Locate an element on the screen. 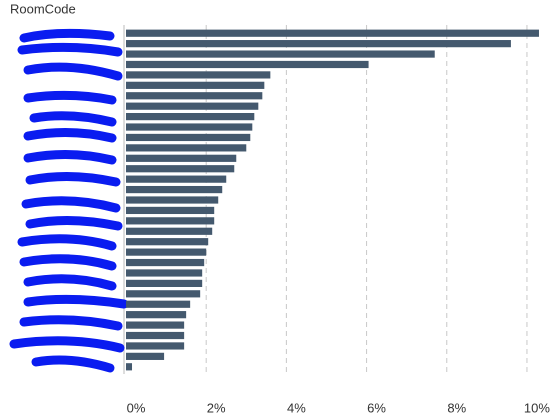  x-tick-label: 2% is located at coordinates (216, 407).